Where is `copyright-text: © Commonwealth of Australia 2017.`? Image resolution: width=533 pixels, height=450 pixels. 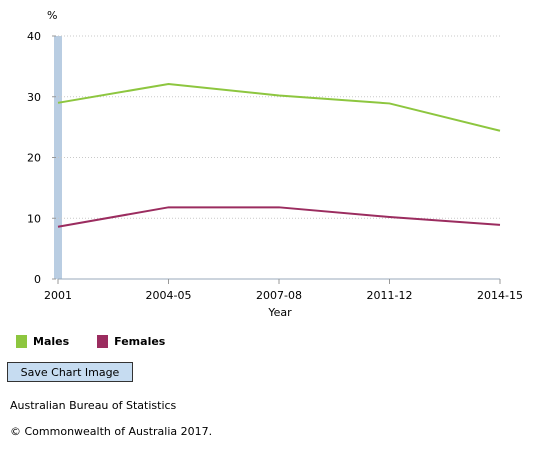 copyright-text: © Commonwealth of Australia 2017. is located at coordinates (111, 431).